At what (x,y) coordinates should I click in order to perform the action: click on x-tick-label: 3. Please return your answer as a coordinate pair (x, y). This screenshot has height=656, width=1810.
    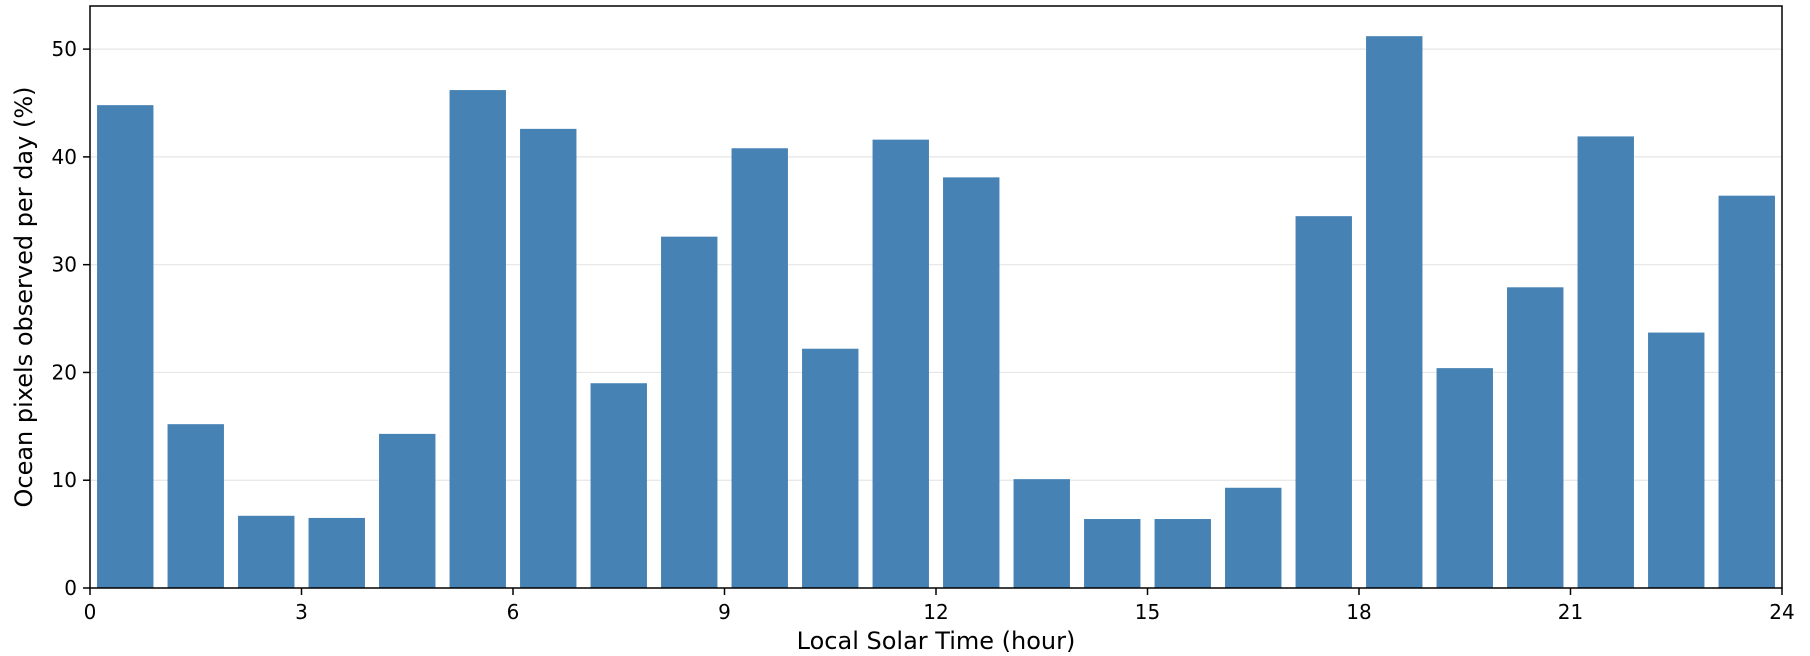
    Looking at the image, I should click on (301, 612).